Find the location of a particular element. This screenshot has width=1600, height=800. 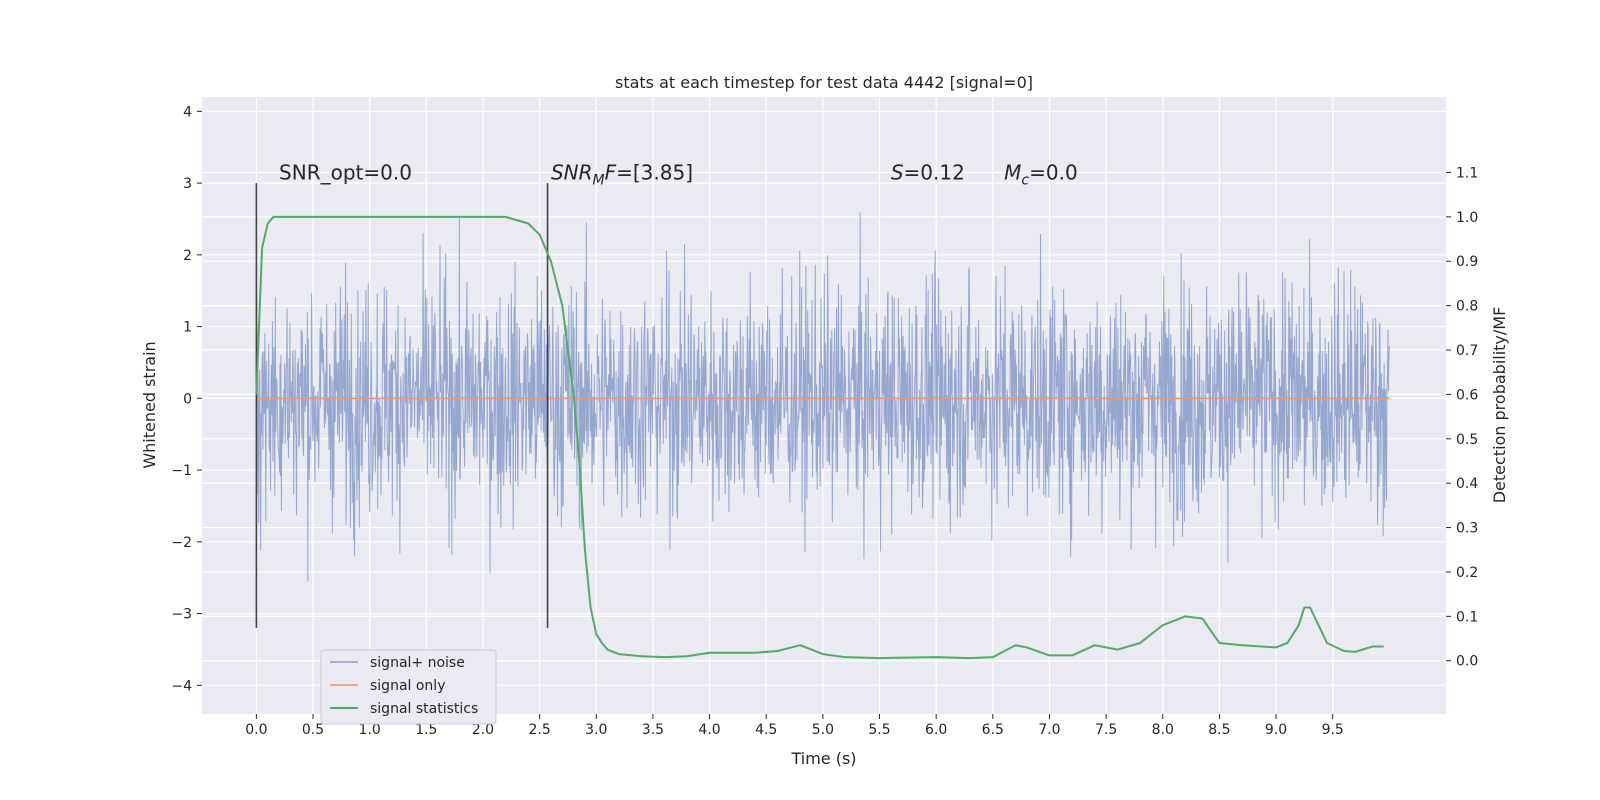

annotation-part: =[3.85] is located at coordinates (654, 173).